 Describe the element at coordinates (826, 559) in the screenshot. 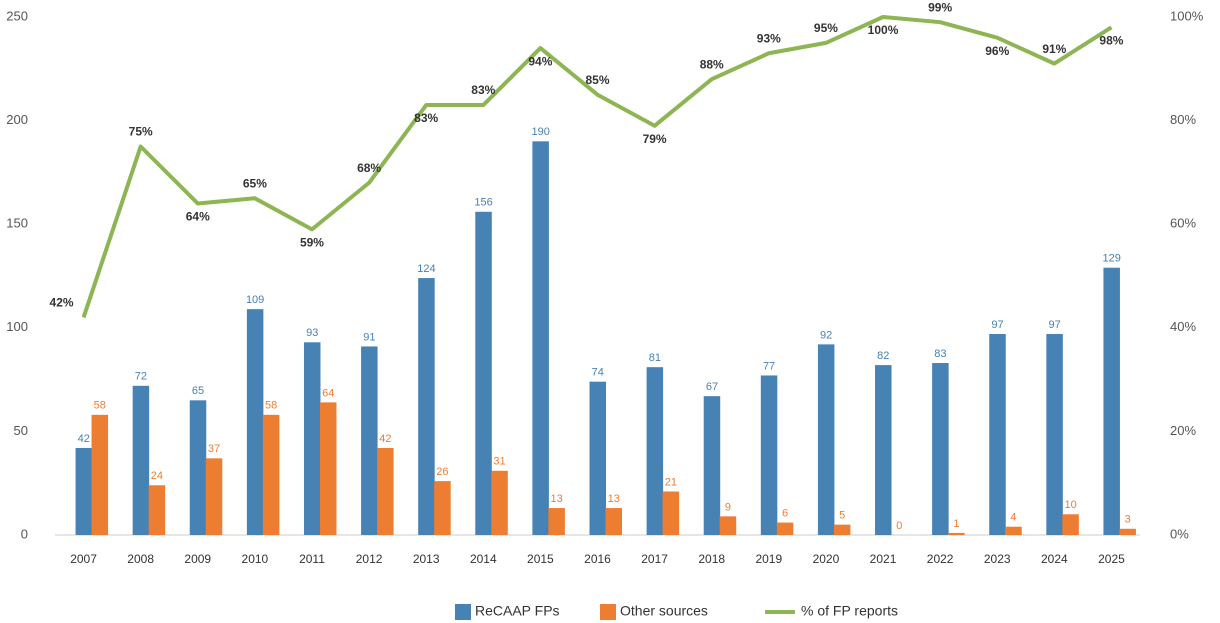

I see `x-tick-label: 2020` at that location.